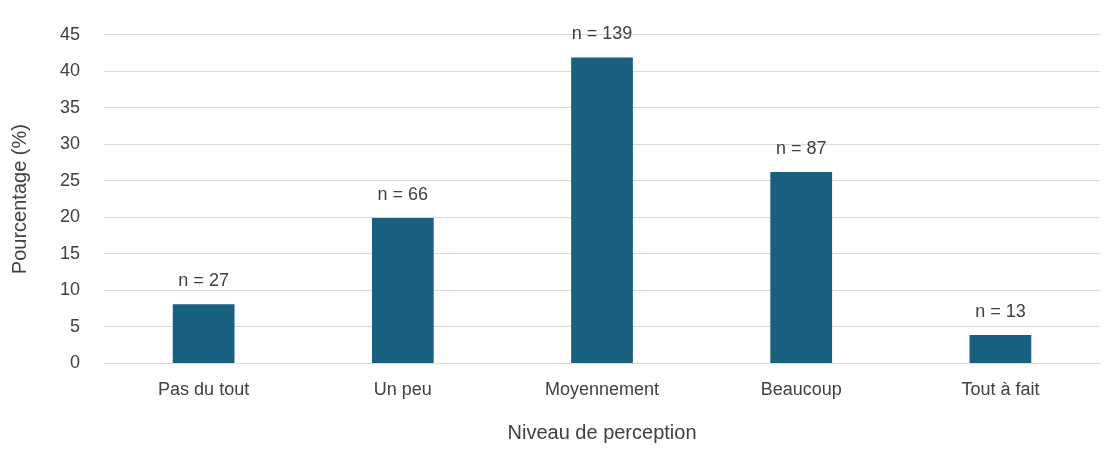 This screenshot has height=453, width=1114. I want to click on y-tick-label: 25, so click(70, 179).